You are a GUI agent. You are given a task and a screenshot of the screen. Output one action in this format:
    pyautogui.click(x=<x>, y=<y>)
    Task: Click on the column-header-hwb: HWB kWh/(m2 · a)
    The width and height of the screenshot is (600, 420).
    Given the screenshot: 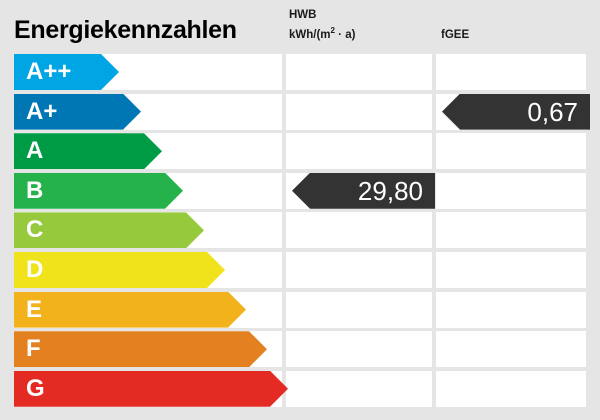 What is the action you would take?
    pyautogui.click(x=322, y=25)
    